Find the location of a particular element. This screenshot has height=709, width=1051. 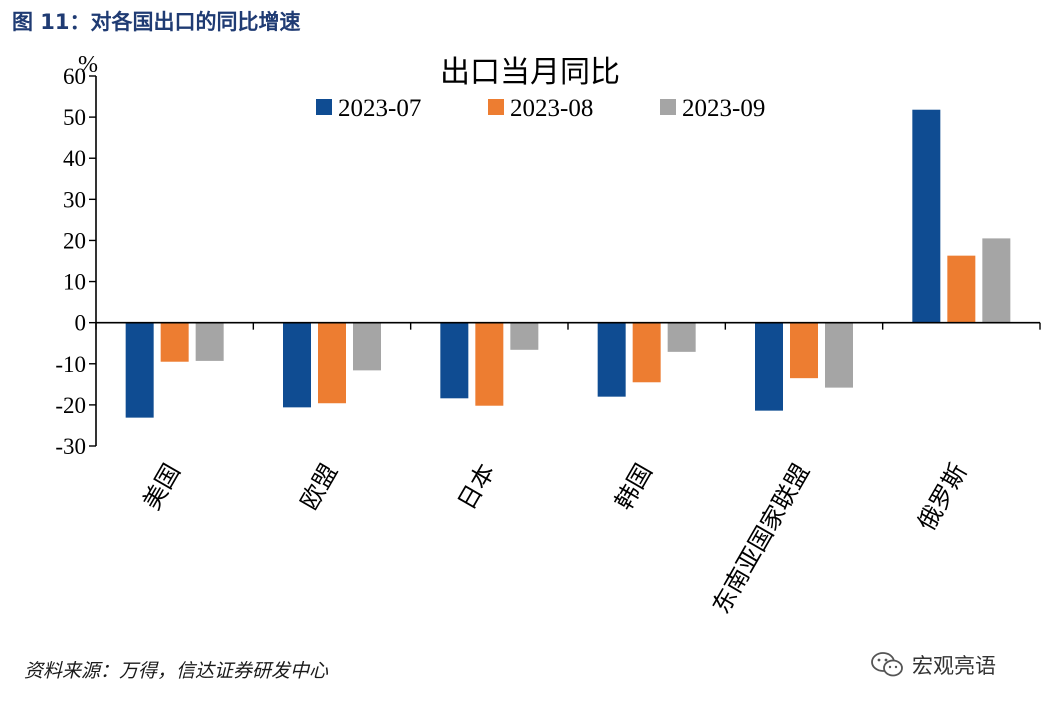

y-unit-label: % is located at coordinates (88, 65).